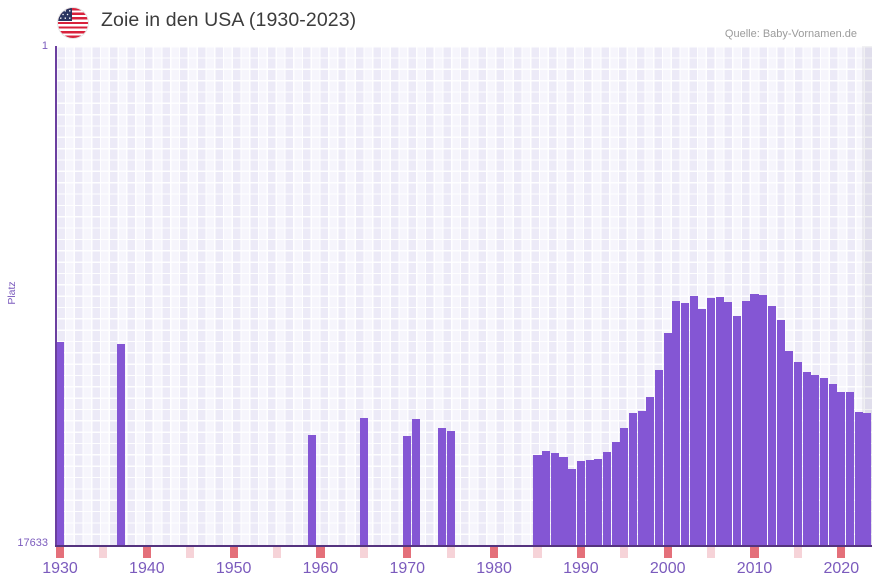 This screenshot has width=873, height=587. I want to click on x-tick-label: 2000, so click(667, 568).